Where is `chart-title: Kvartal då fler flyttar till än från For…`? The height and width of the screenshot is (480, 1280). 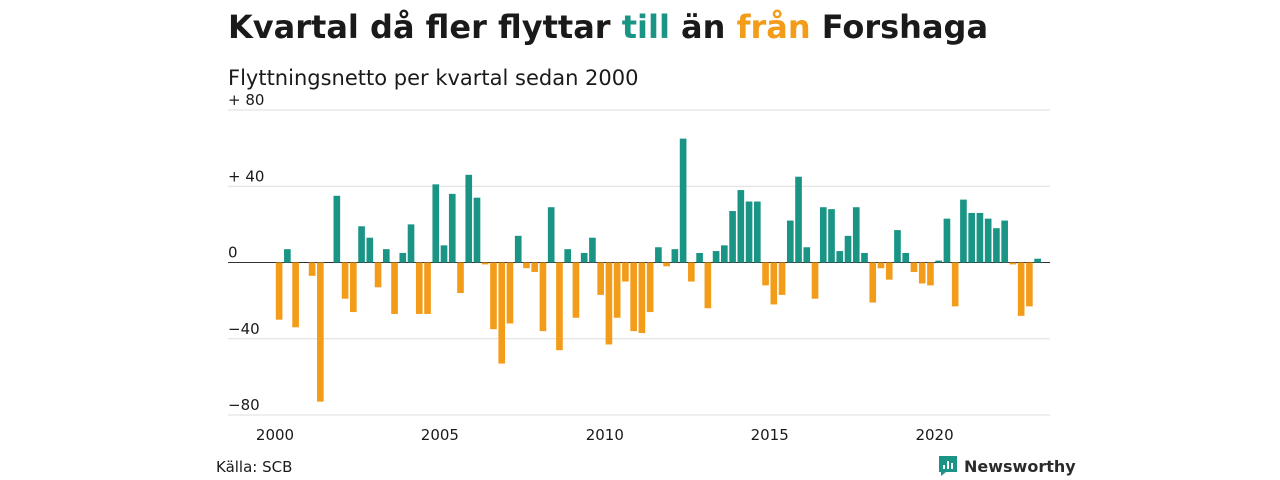 chart-title: Kvartal då fler flyttar till än från For… is located at coordinates (608, 27).